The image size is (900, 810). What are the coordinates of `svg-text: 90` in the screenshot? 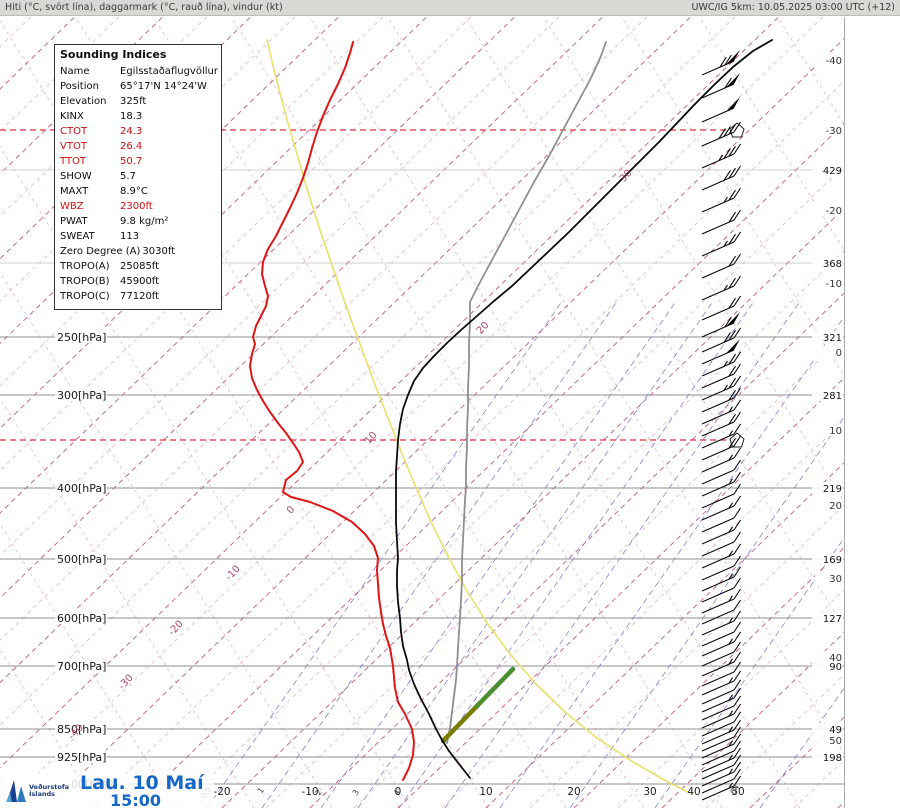 It's located at (835, 667).